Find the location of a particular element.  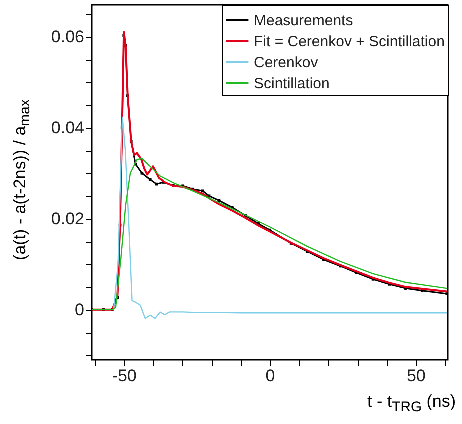

legend-label: Scintillation is located at coordinates (292, 84).